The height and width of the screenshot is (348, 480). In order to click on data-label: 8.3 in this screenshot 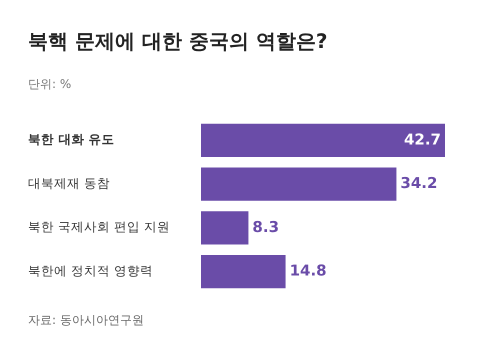, I will do `click(266, 227)`.